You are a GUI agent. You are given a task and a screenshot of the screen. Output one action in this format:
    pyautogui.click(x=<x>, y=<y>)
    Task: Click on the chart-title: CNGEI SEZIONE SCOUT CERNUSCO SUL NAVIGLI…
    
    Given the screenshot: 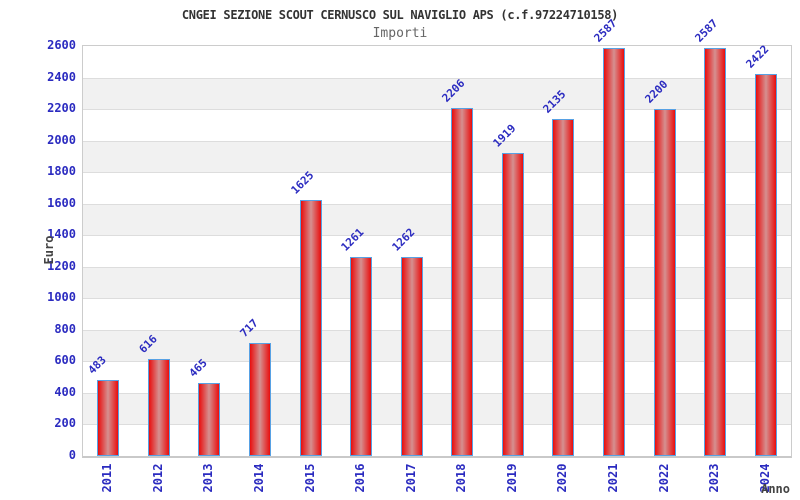 What is the action you would take?
    pyautogui.click(x=400, y=15)
    